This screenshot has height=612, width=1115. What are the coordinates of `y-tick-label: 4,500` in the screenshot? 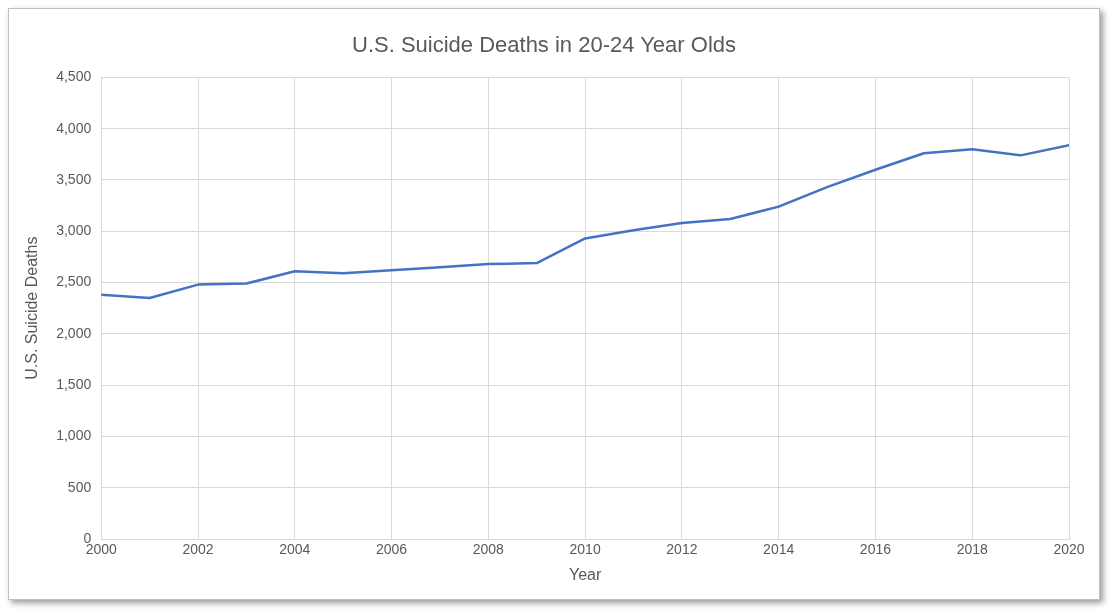 It's located at (74, 76).